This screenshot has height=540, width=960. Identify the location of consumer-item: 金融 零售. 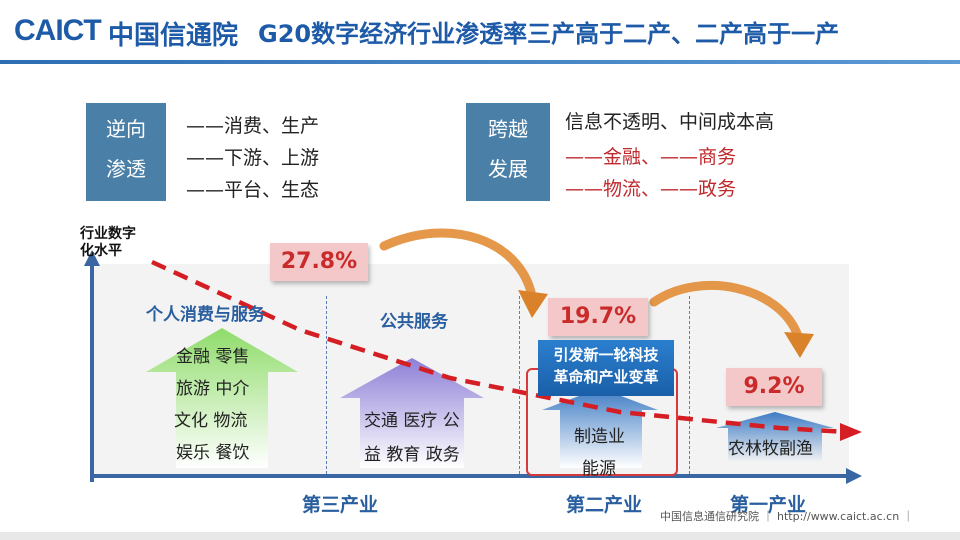
(213, 357).